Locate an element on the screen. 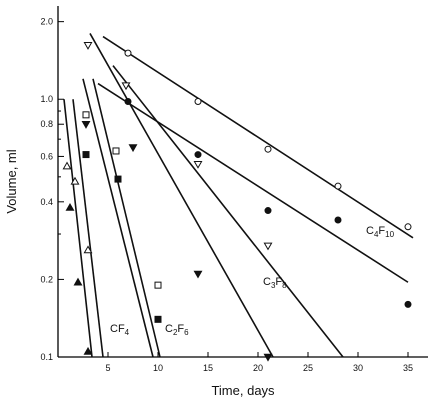 The width and height of the screenshot is (439, 404). y-tick-label: 0.1 is located at coordinates (46, 357).